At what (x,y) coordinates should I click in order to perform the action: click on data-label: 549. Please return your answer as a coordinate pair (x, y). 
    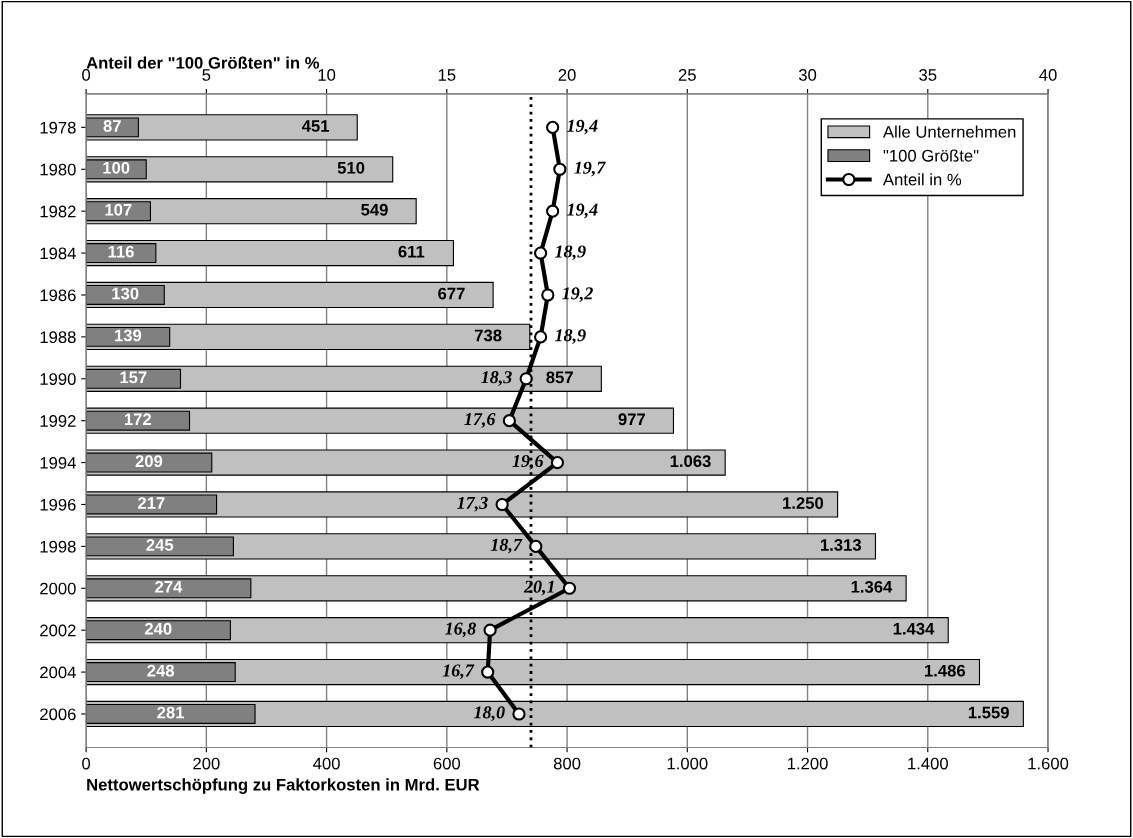
    Looking at the image, I should click on (374, 209).